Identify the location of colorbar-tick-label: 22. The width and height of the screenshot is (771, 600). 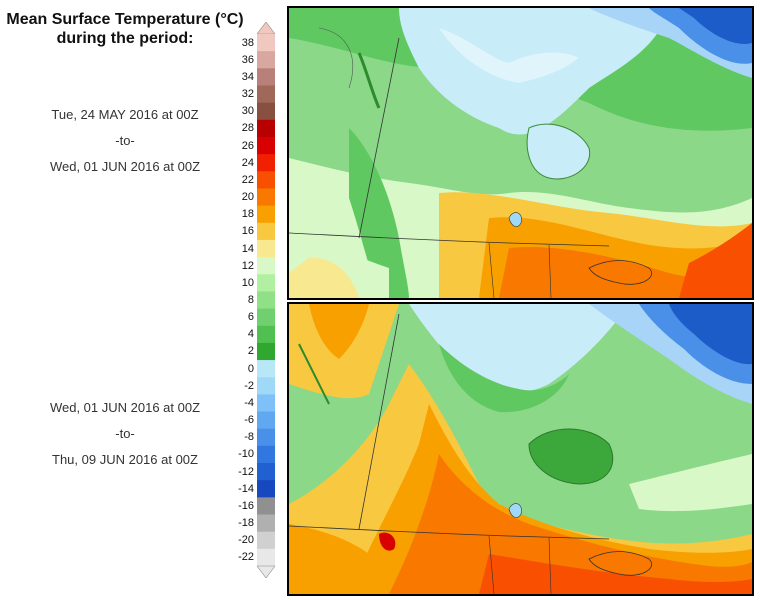
(247, 179).